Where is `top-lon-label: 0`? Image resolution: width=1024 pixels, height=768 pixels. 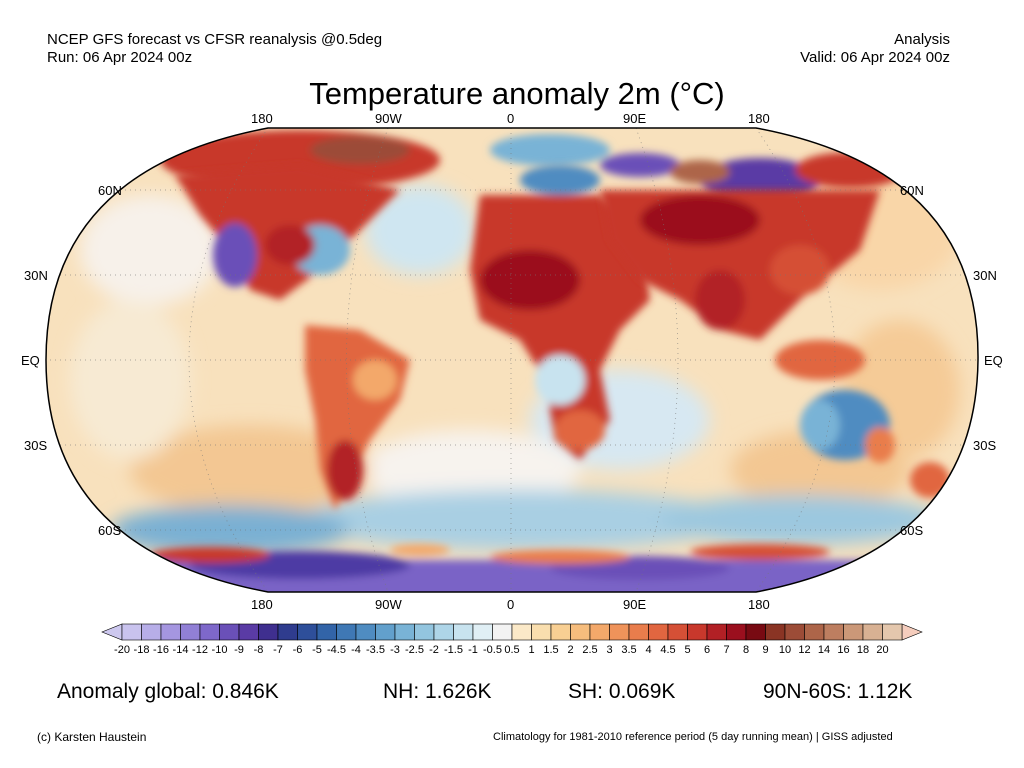
top-lon-label: 0 is located at coordinates (511, 118).